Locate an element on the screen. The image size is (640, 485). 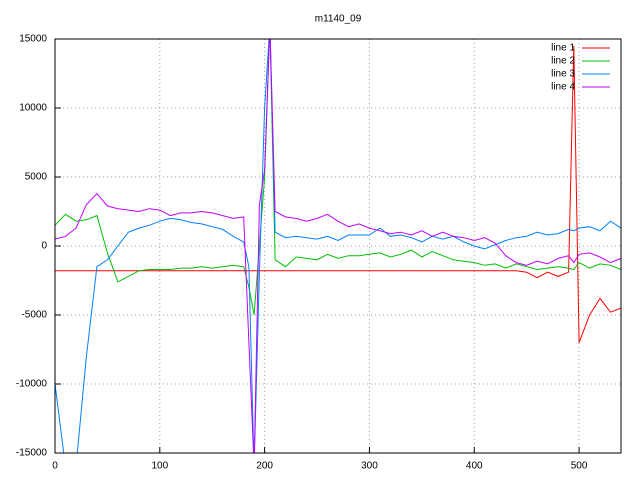
x-tick-label: 400 is located at coordinates (474, 466).